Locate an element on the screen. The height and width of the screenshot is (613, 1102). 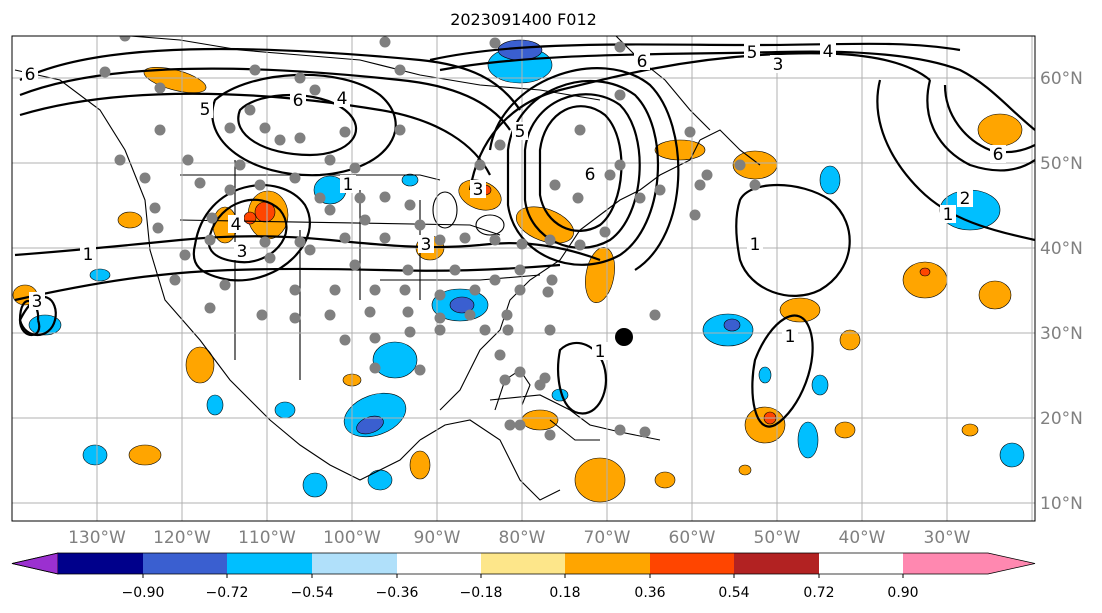
longitude-label: 110°W is located at coordinates (267, 538).